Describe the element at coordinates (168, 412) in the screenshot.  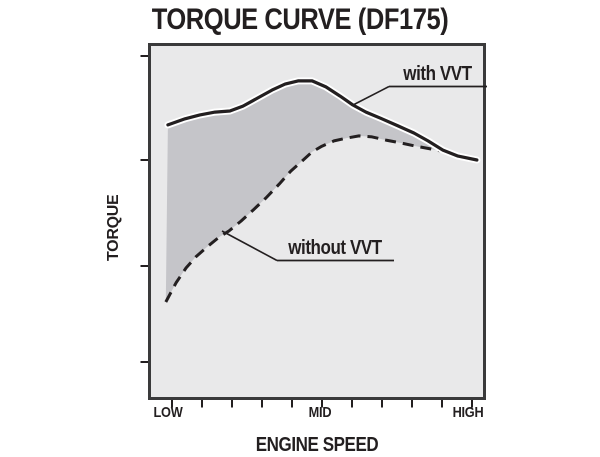
I see `x-tick-label-low: LOW` at that location.